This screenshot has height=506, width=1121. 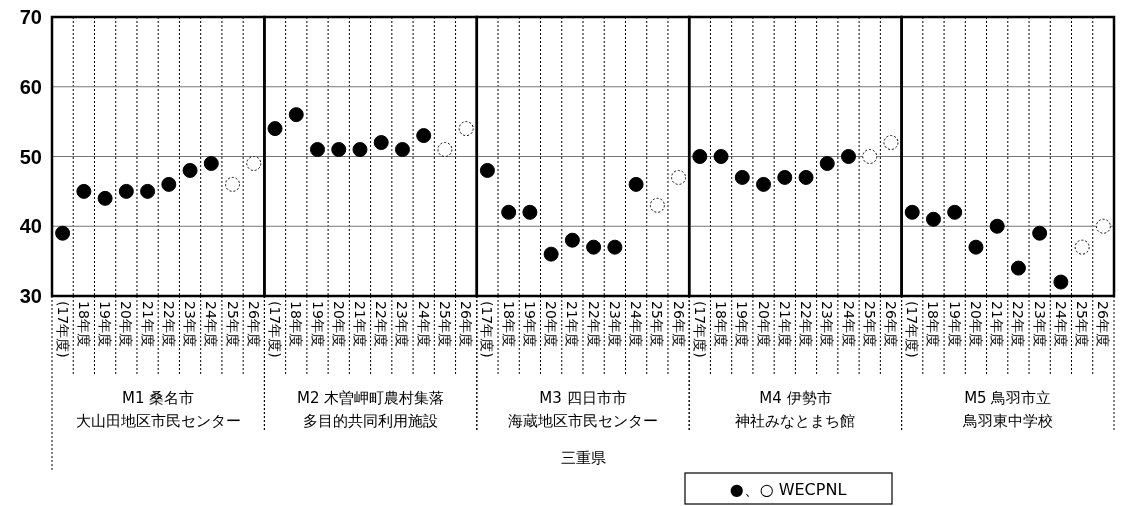 What do you see at coordinates (371, 421) in the screenshot?
I see `text: 多目的共同利用施設` at bounding box center [371, 421].